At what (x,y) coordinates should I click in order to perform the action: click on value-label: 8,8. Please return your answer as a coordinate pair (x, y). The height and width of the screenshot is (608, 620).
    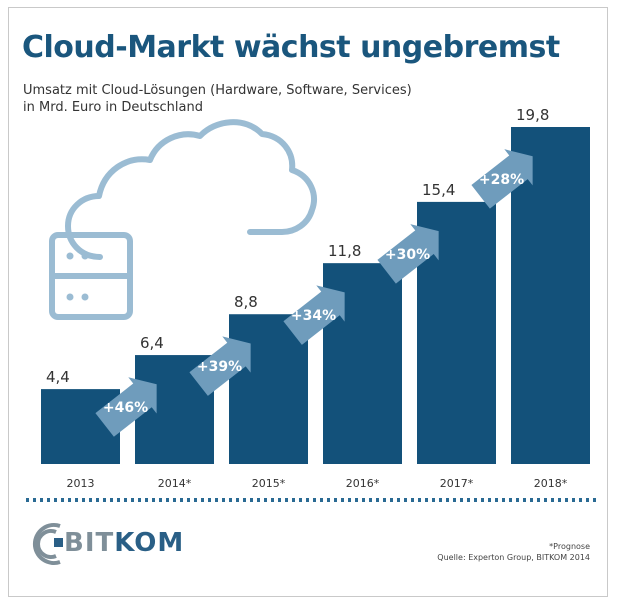
    Looking at the image, I should click on (246, 302).